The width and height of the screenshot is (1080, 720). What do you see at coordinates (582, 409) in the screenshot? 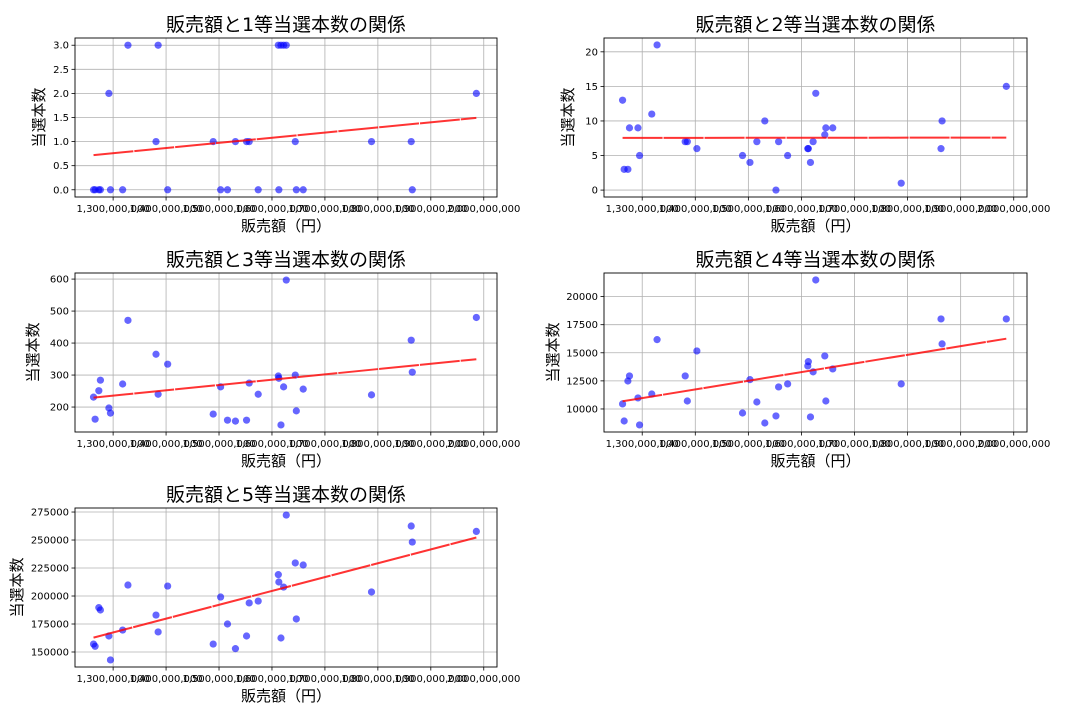
I see `y-tick-label: 10000` at bounding box center [582, 409].